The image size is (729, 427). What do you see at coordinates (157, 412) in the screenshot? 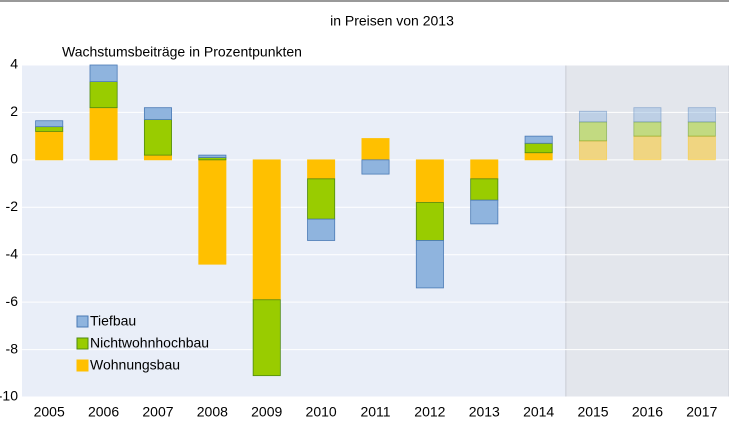
I see `x-tick-label: 2007` at bounding box center [157, 412].